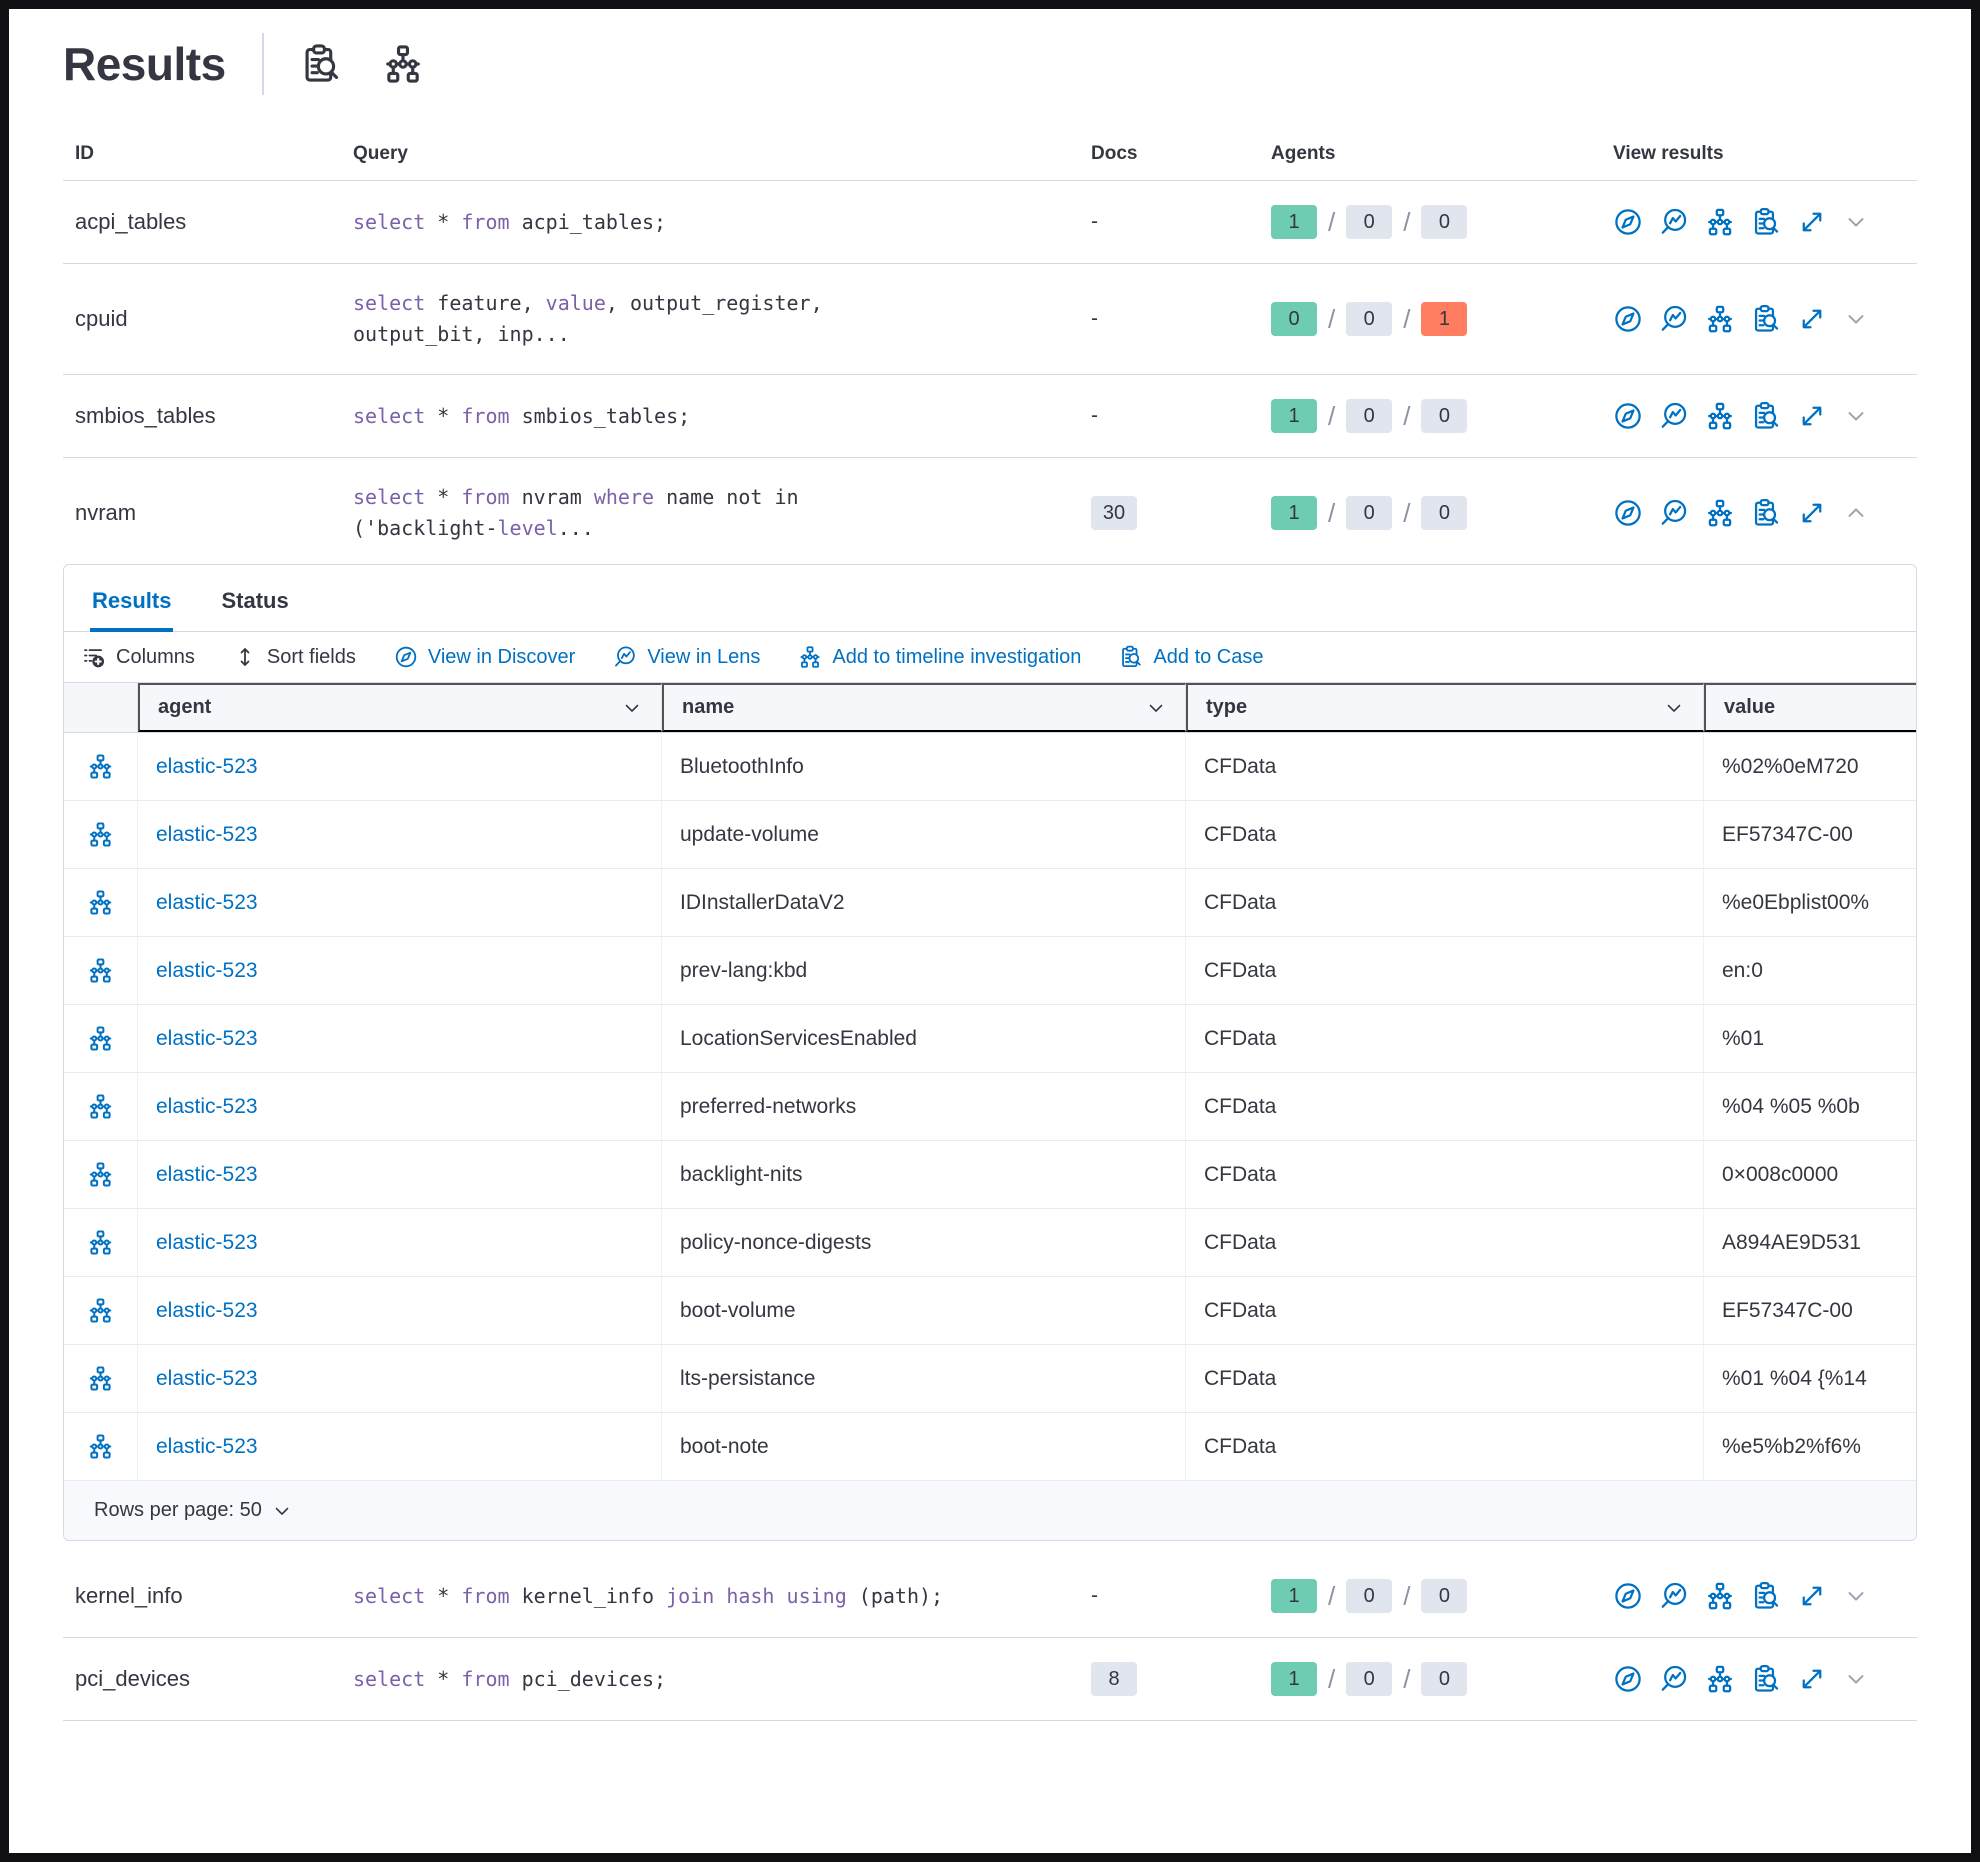 This screenshot has height=1862, width=1980. I want to click on docs-count: 8, so click(1169, 1679).